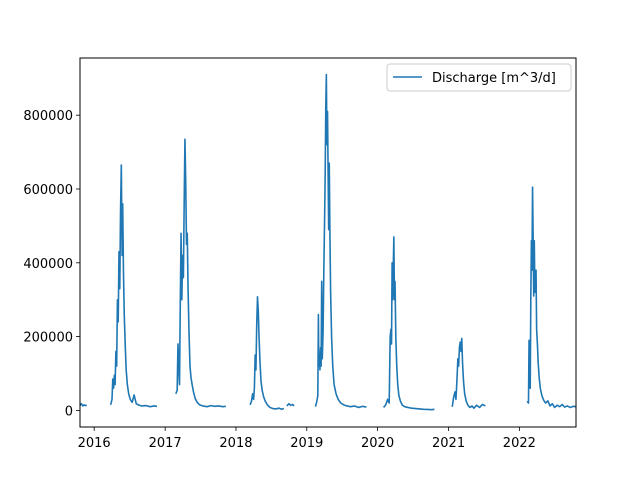 Image resolution: width=640 pixels, height=480 pixels. What do you see at coordinates (69, 411) in the screenshot?
I see `y-tick-label-0: 0` at bounding box center [69, 411].